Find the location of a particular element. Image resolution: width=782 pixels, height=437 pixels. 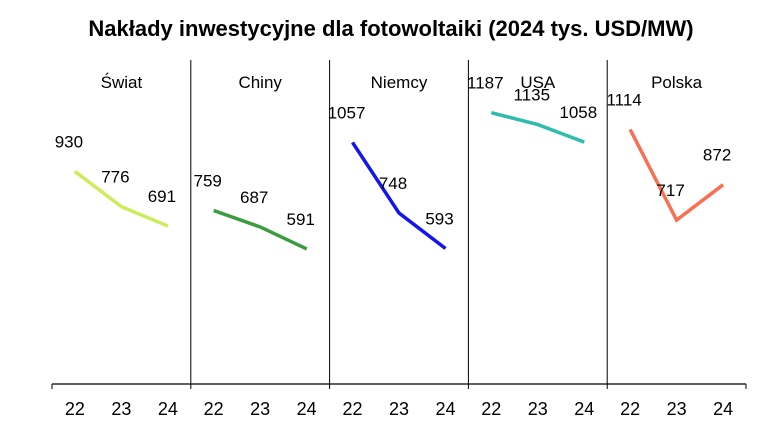

data-label: 717 is located at coordinates (670, 190).